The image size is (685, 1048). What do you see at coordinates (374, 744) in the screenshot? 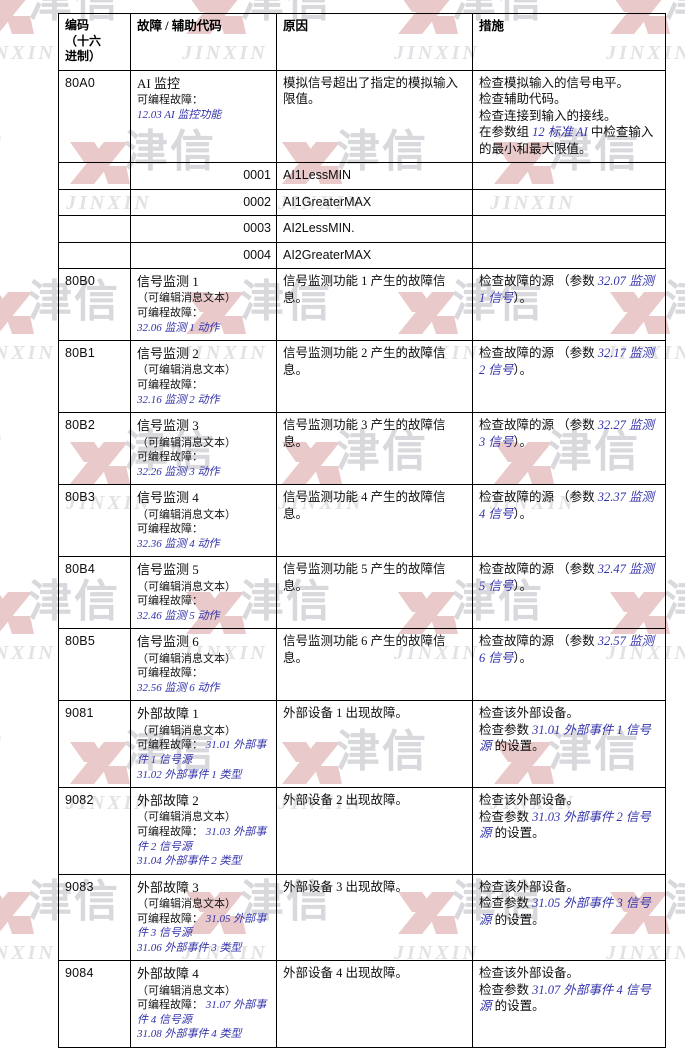
I see `cell-cause: 外部设备 1 出现故障。` at bounding box center [374, 744].